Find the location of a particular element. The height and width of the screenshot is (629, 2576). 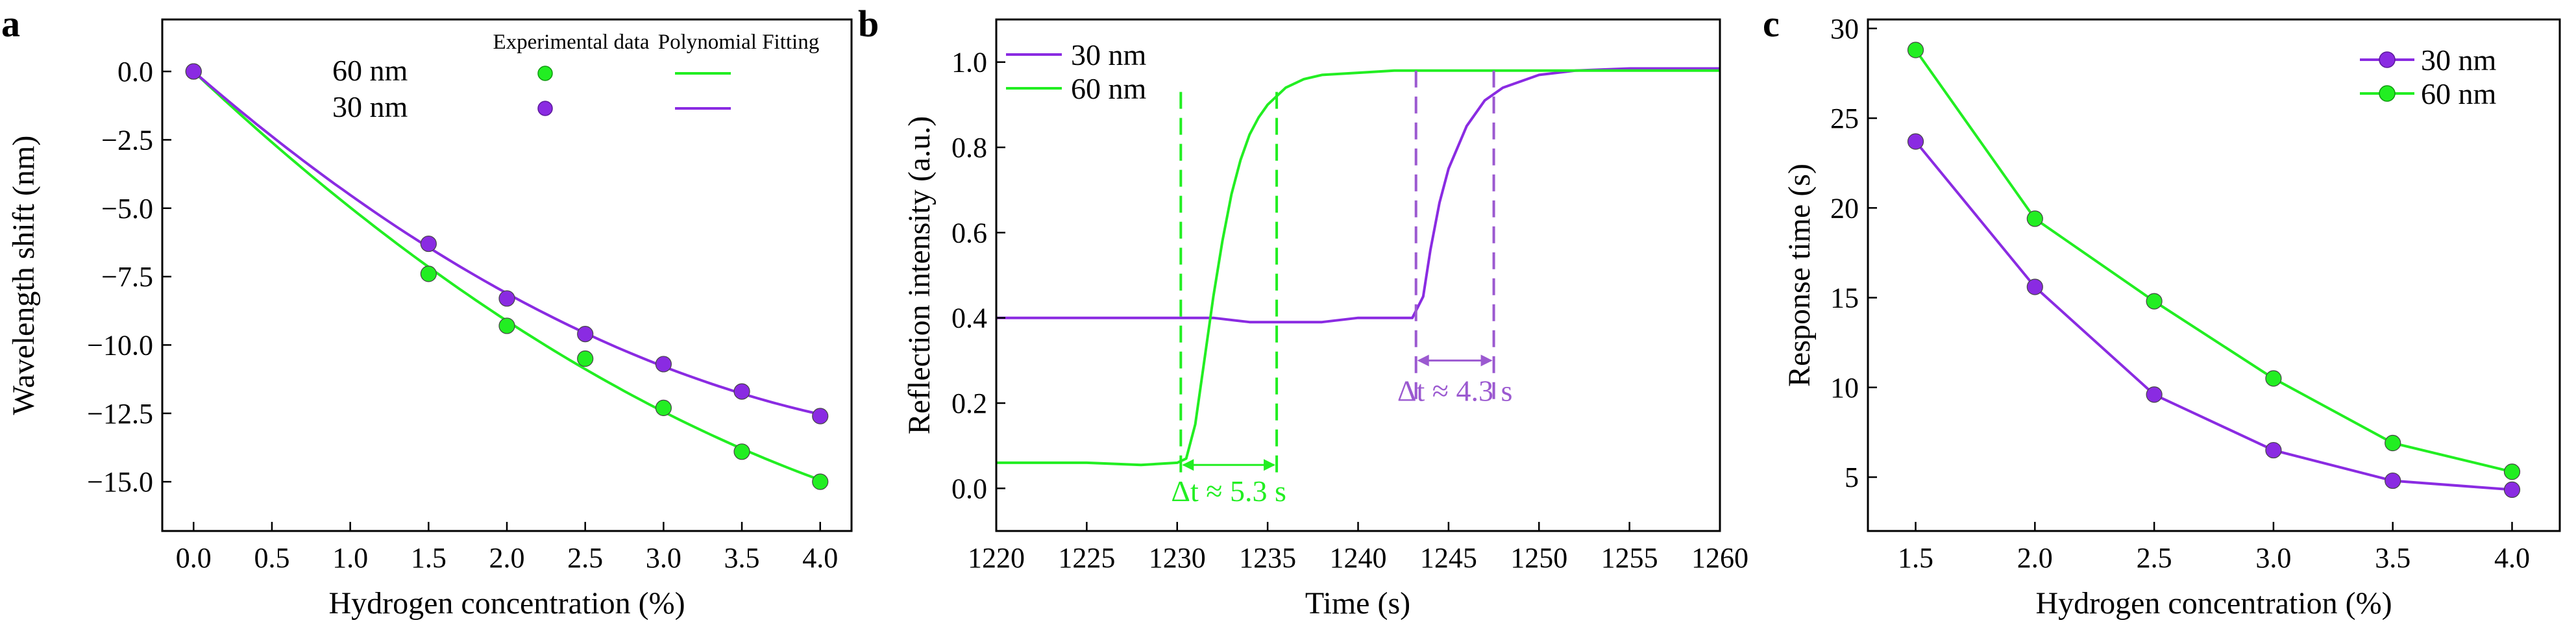

delta-t-label-0: Δt ≈ 5.3 s is located at coordinates (1228, 492).